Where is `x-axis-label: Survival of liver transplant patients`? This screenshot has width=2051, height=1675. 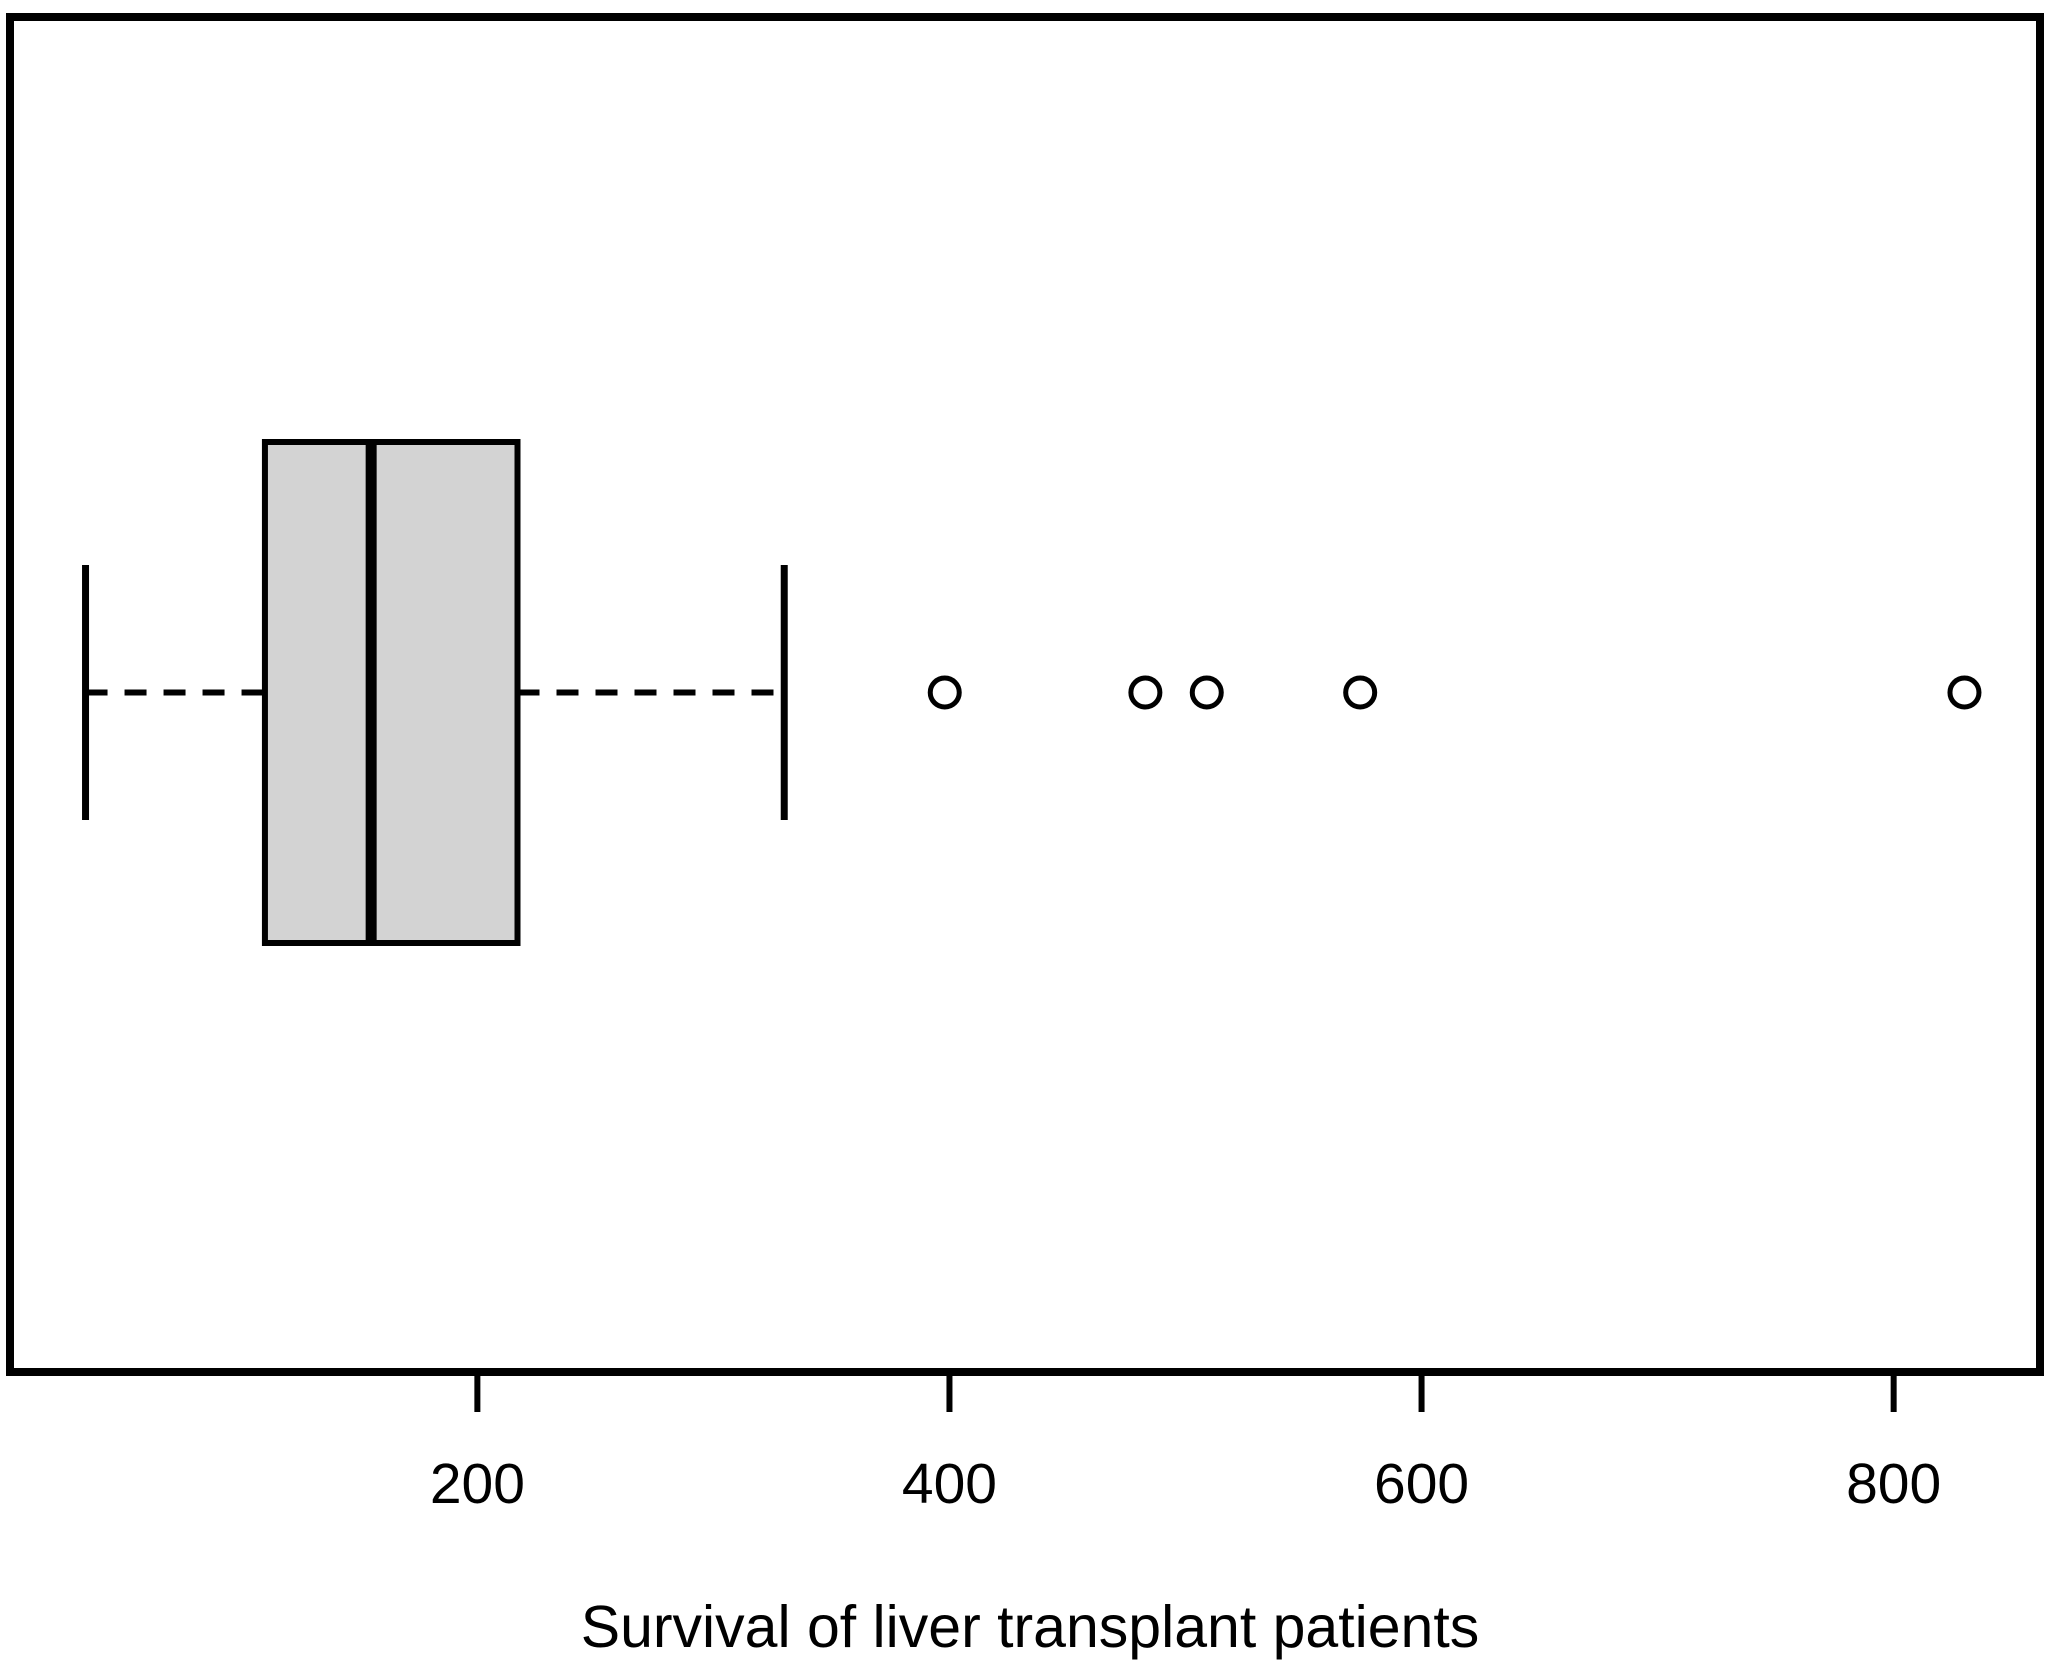
x-axis-label: Survival of liver transplant patients is located at coordinates (1030, 1627).